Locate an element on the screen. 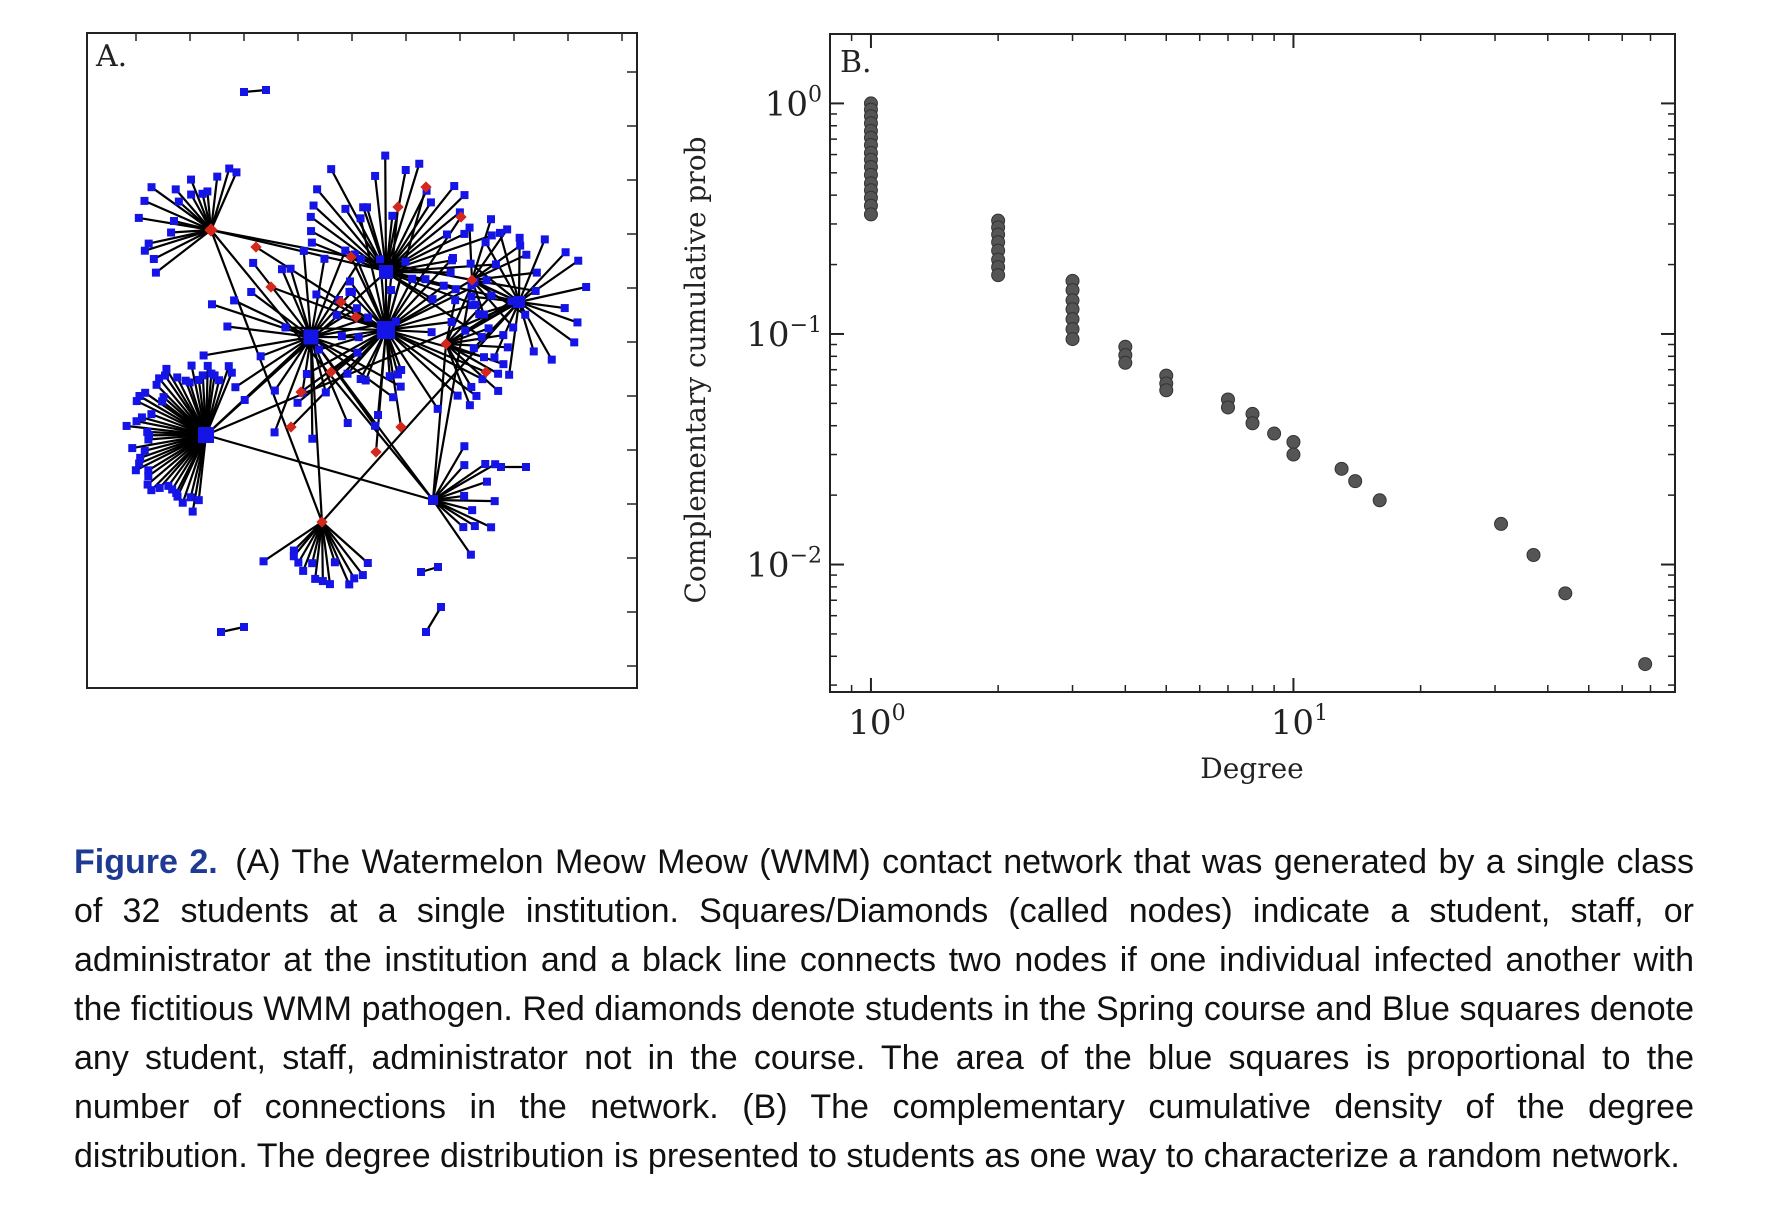 This screenshot has height=1230, width=1790. y-tick-label-0-1: 10−1 is located at coordinates (784, 334).